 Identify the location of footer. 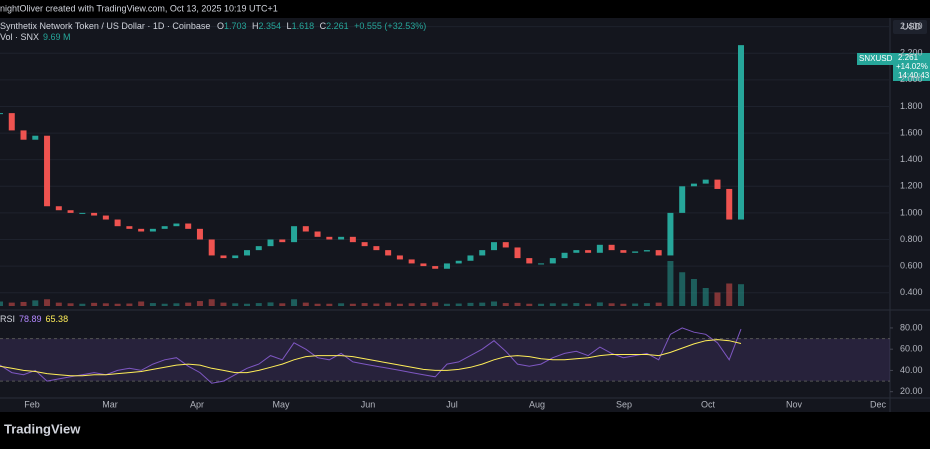
(465, 430).